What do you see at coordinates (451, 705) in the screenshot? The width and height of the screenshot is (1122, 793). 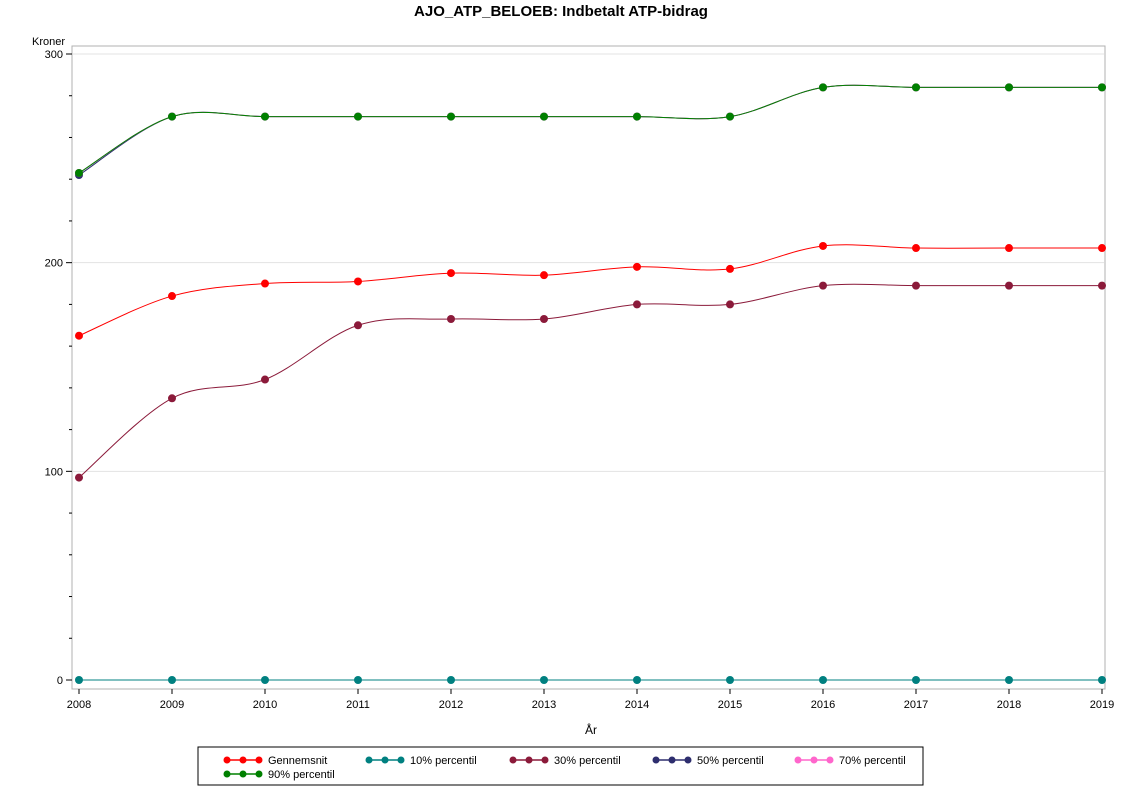 I see `x-tick-label: 2012` at bounding box center [451, 705].